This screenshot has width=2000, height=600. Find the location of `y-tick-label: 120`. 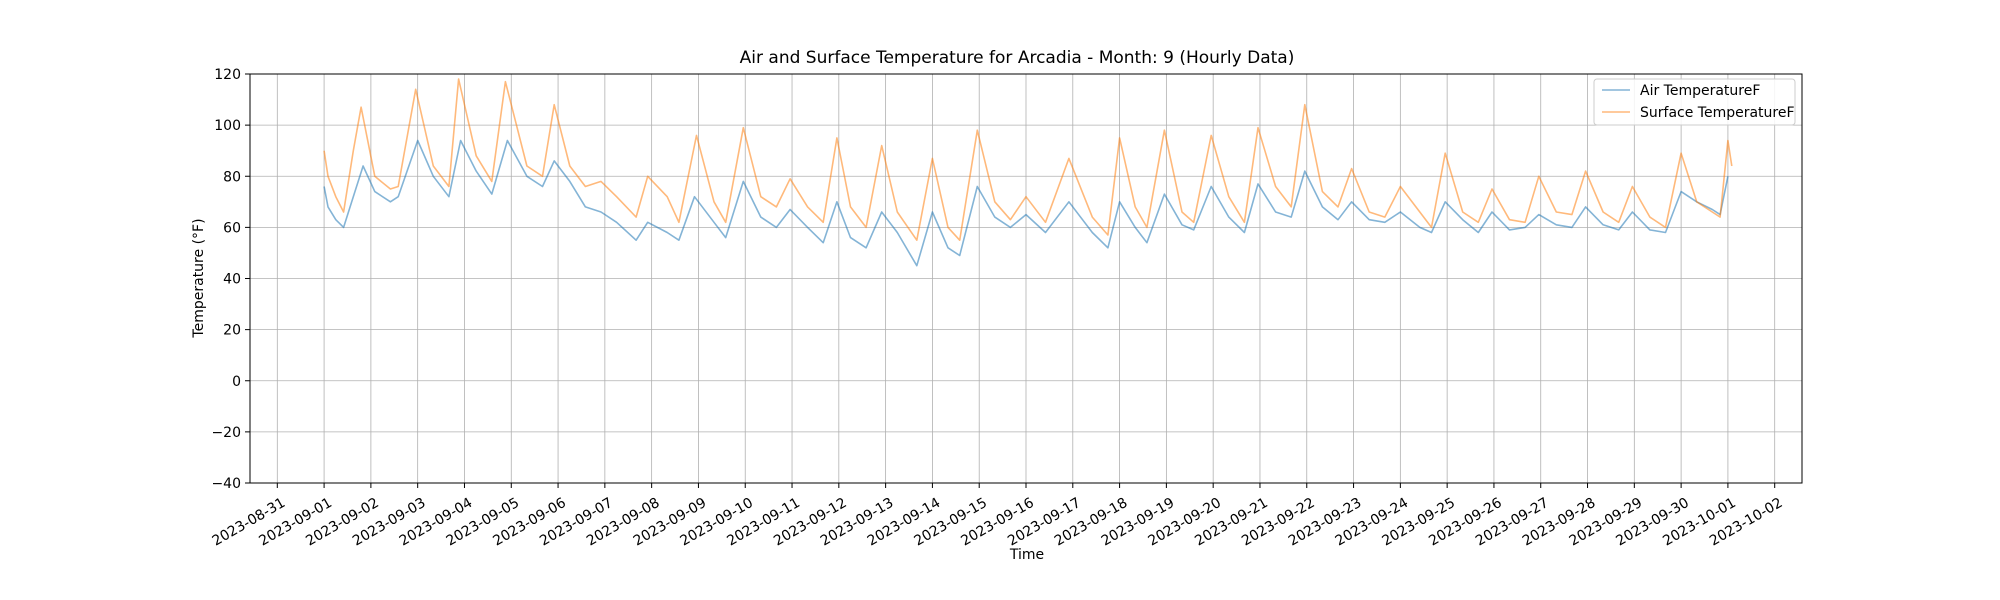

y-tick-label: 120 is located at coordinates (227, 75).